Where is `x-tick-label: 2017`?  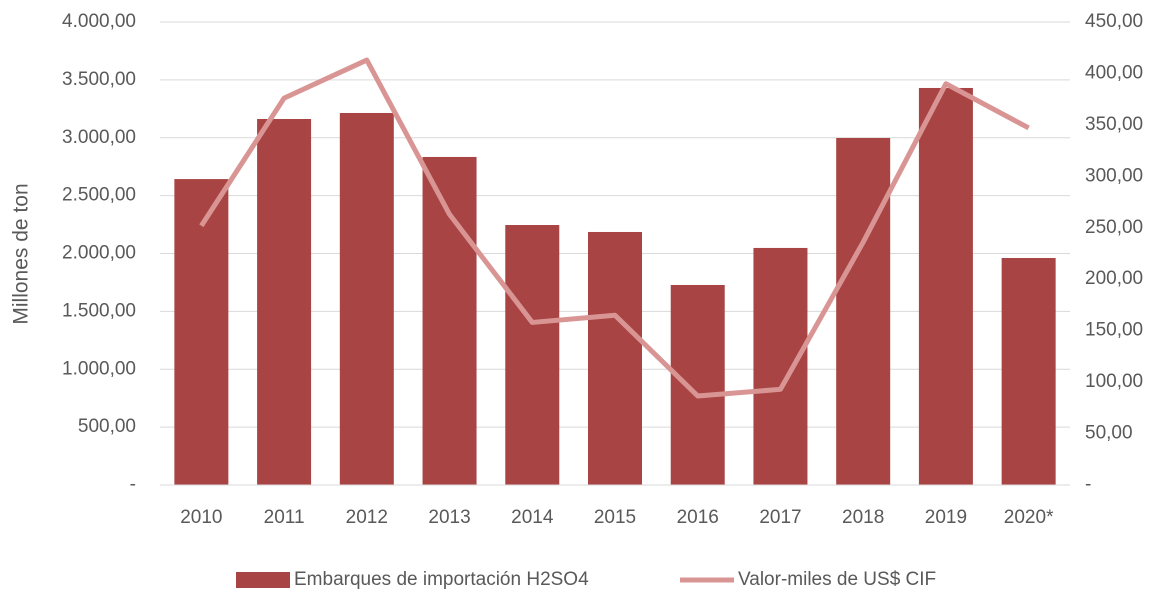 x-tick-label: 2017 is located at coordinates (780, 517).